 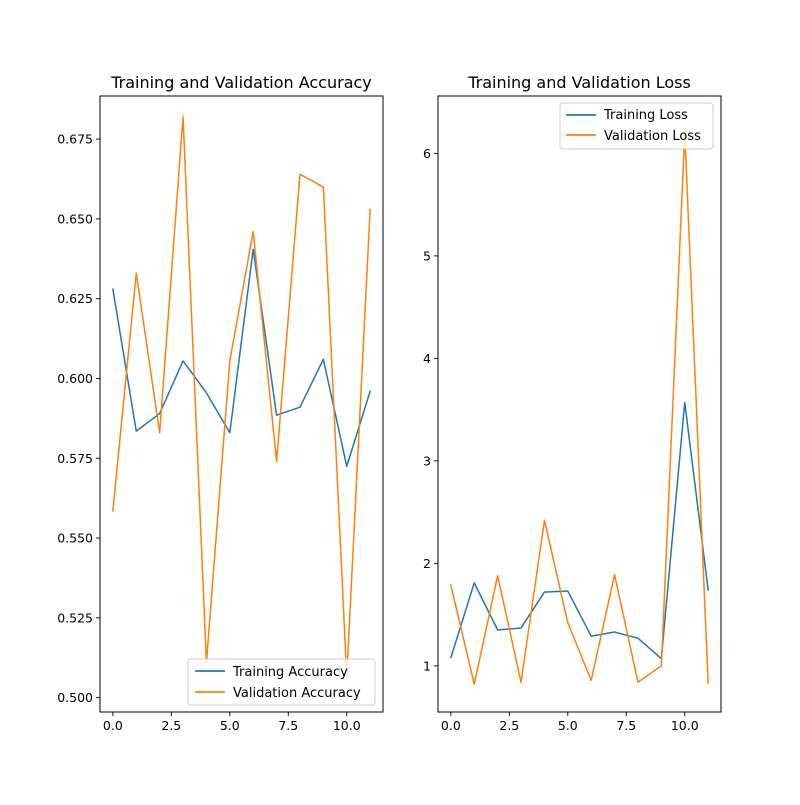 What do you see at coordinates (652, 136) in the screenshot?
I see `legend-label-validation-loss: Validation Loss` at bounding box center [652, 136].